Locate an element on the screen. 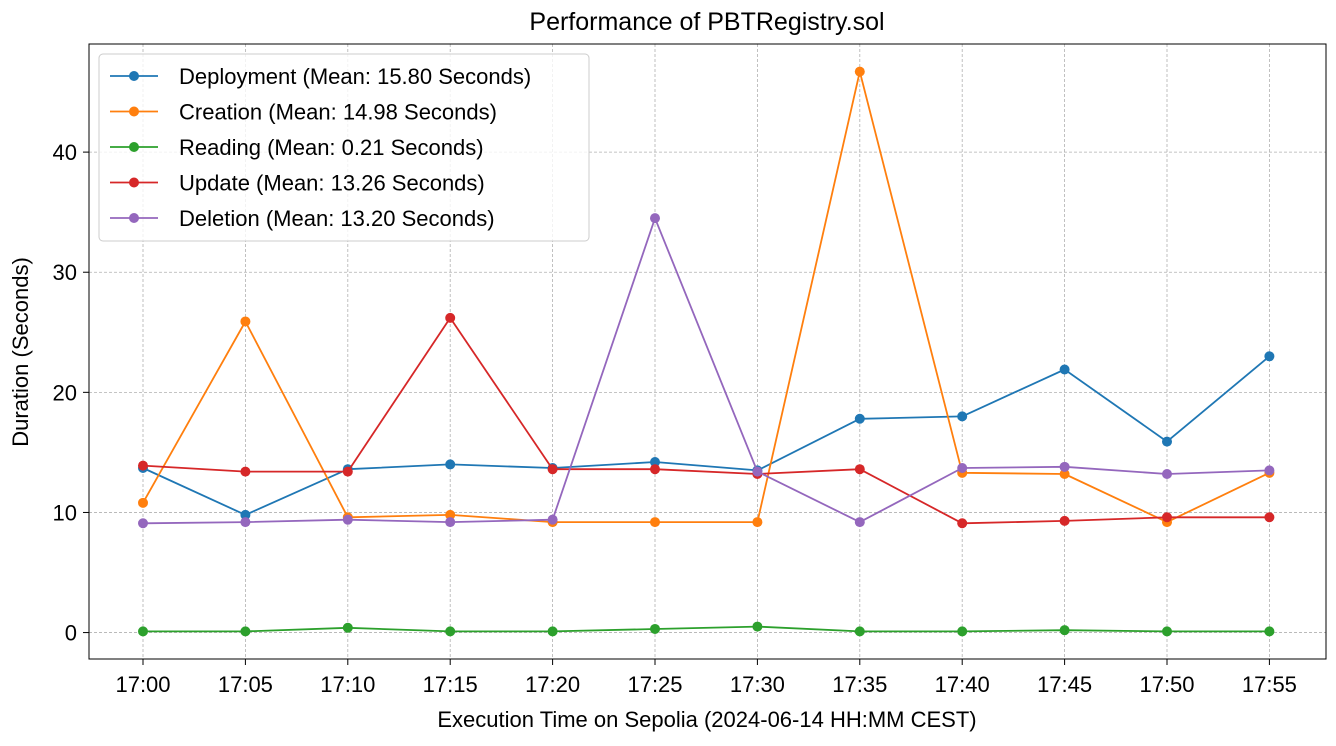 This screenshot has width=1336, height=746. x-tick-label: 17:40 is located at coordinates (962, 684).